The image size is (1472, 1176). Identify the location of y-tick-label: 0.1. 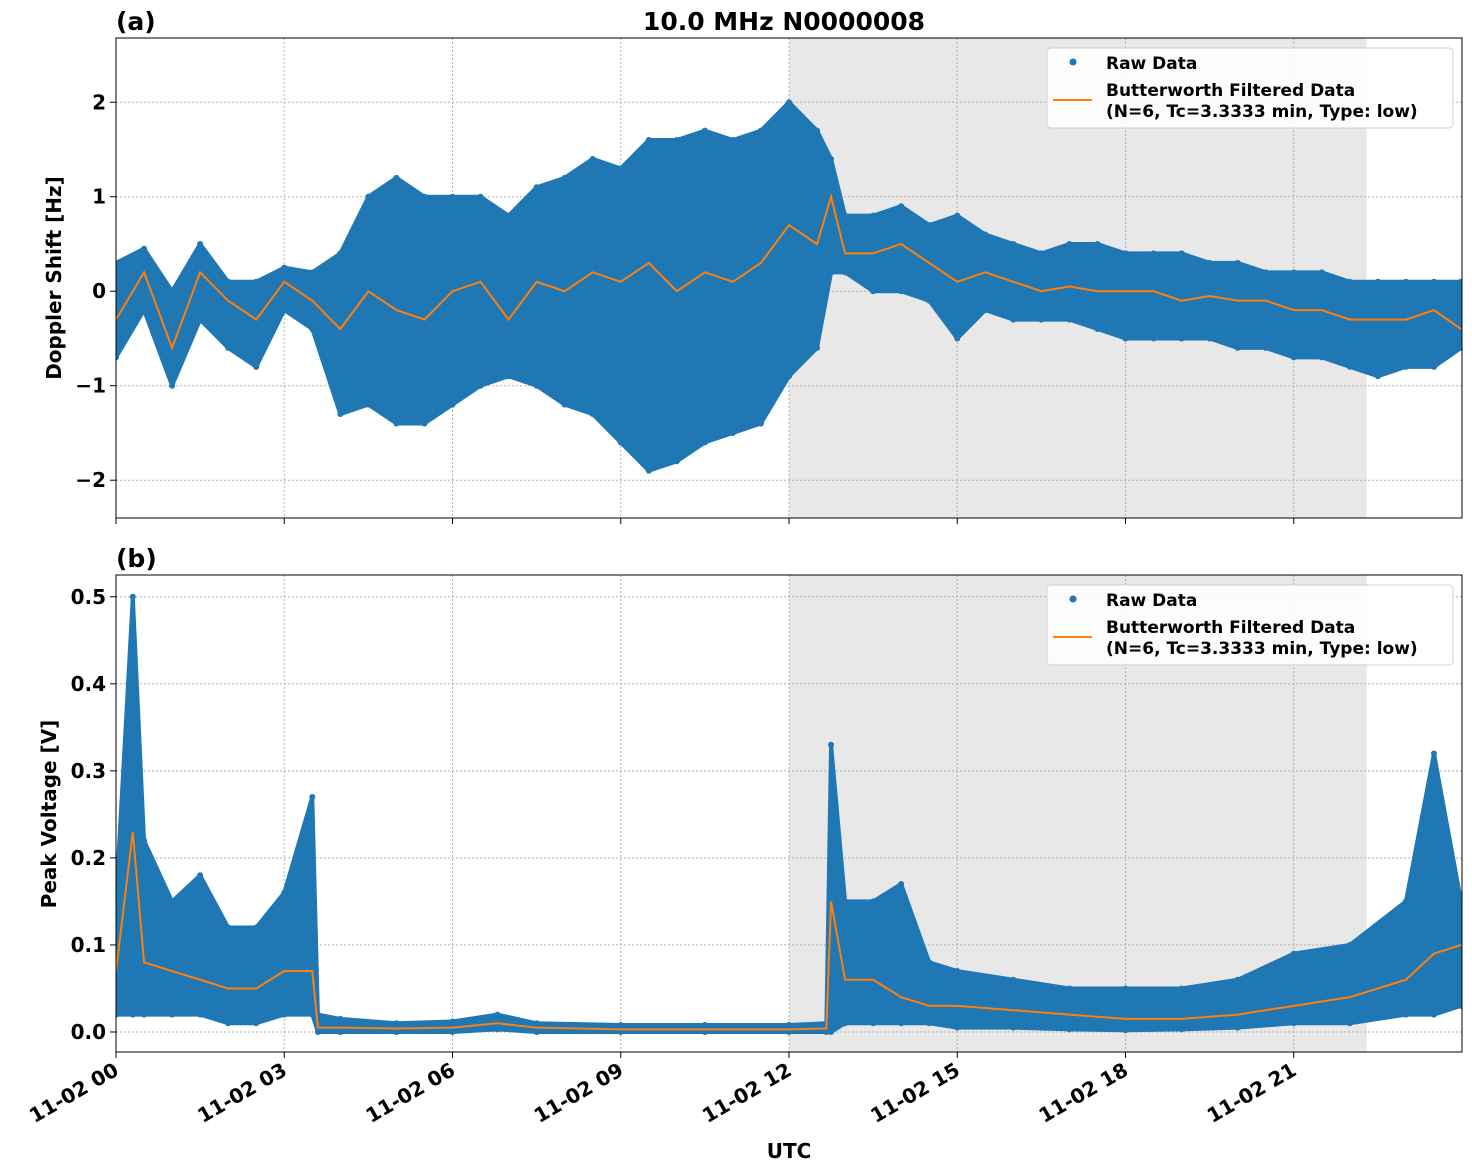
(88, 945).